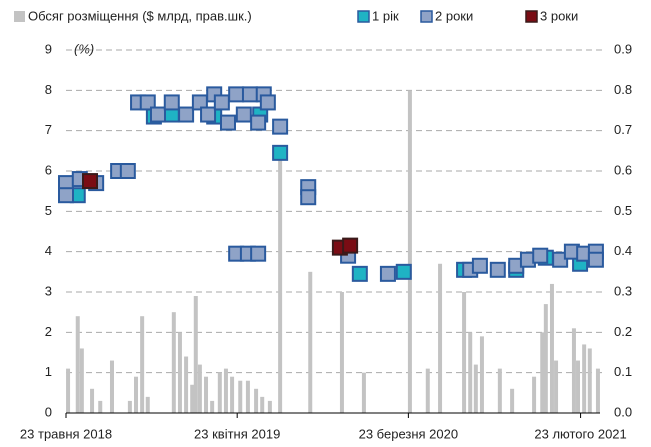  I want to click on legend-label: 3 роки, so click(559, 15).